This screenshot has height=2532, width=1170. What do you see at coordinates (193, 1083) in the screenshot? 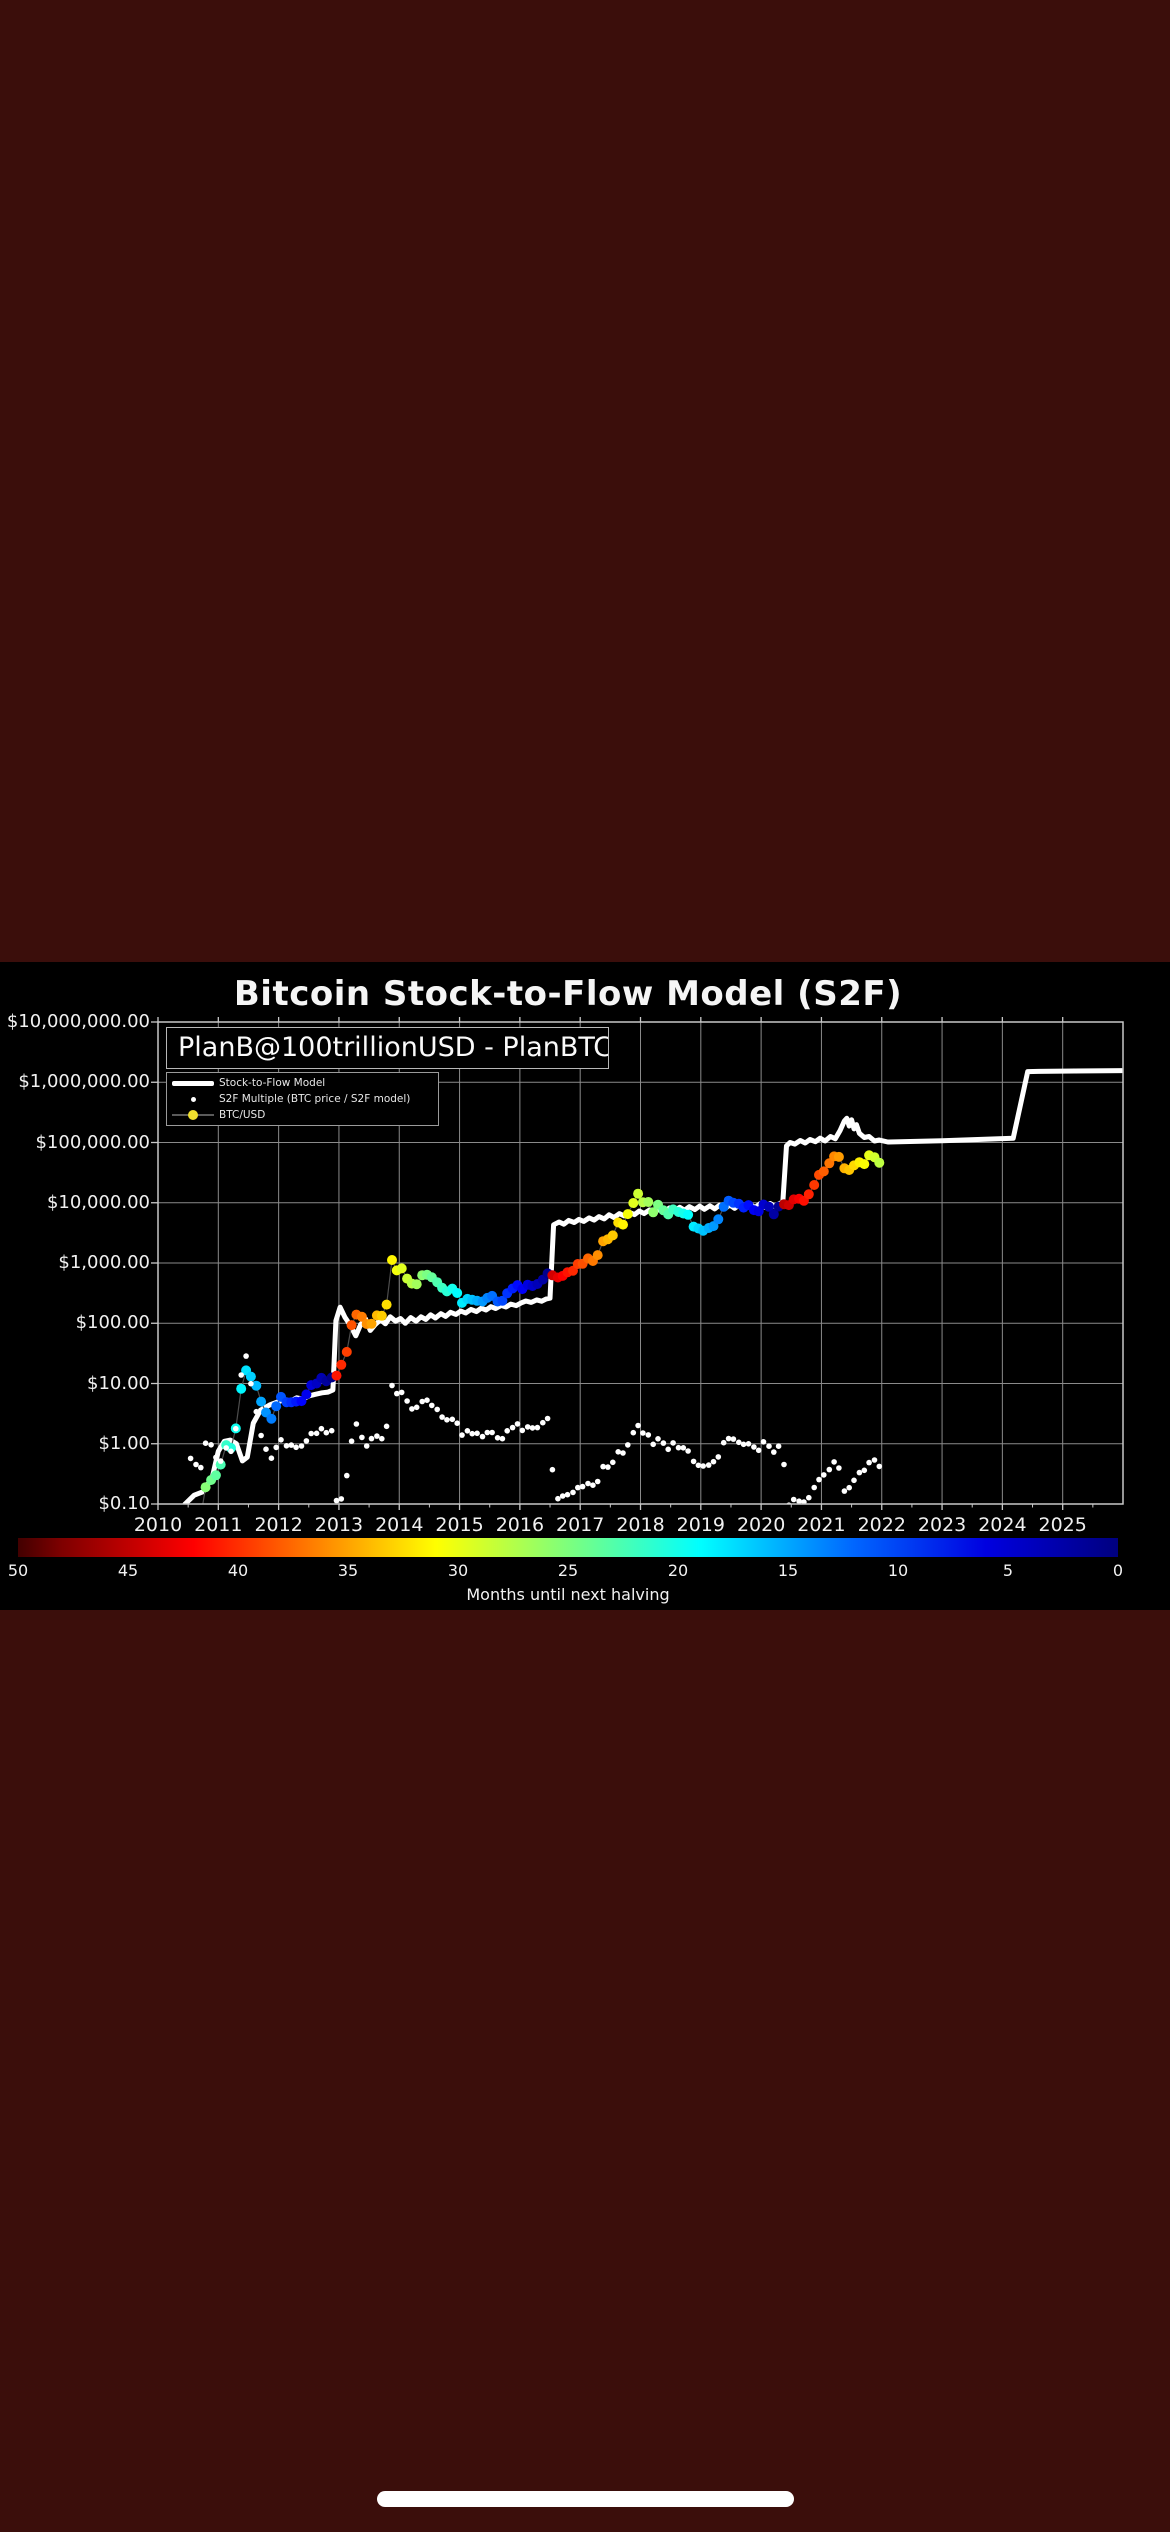
I see `thick-line-swatch-icon` at bounding box center [193, 1083].